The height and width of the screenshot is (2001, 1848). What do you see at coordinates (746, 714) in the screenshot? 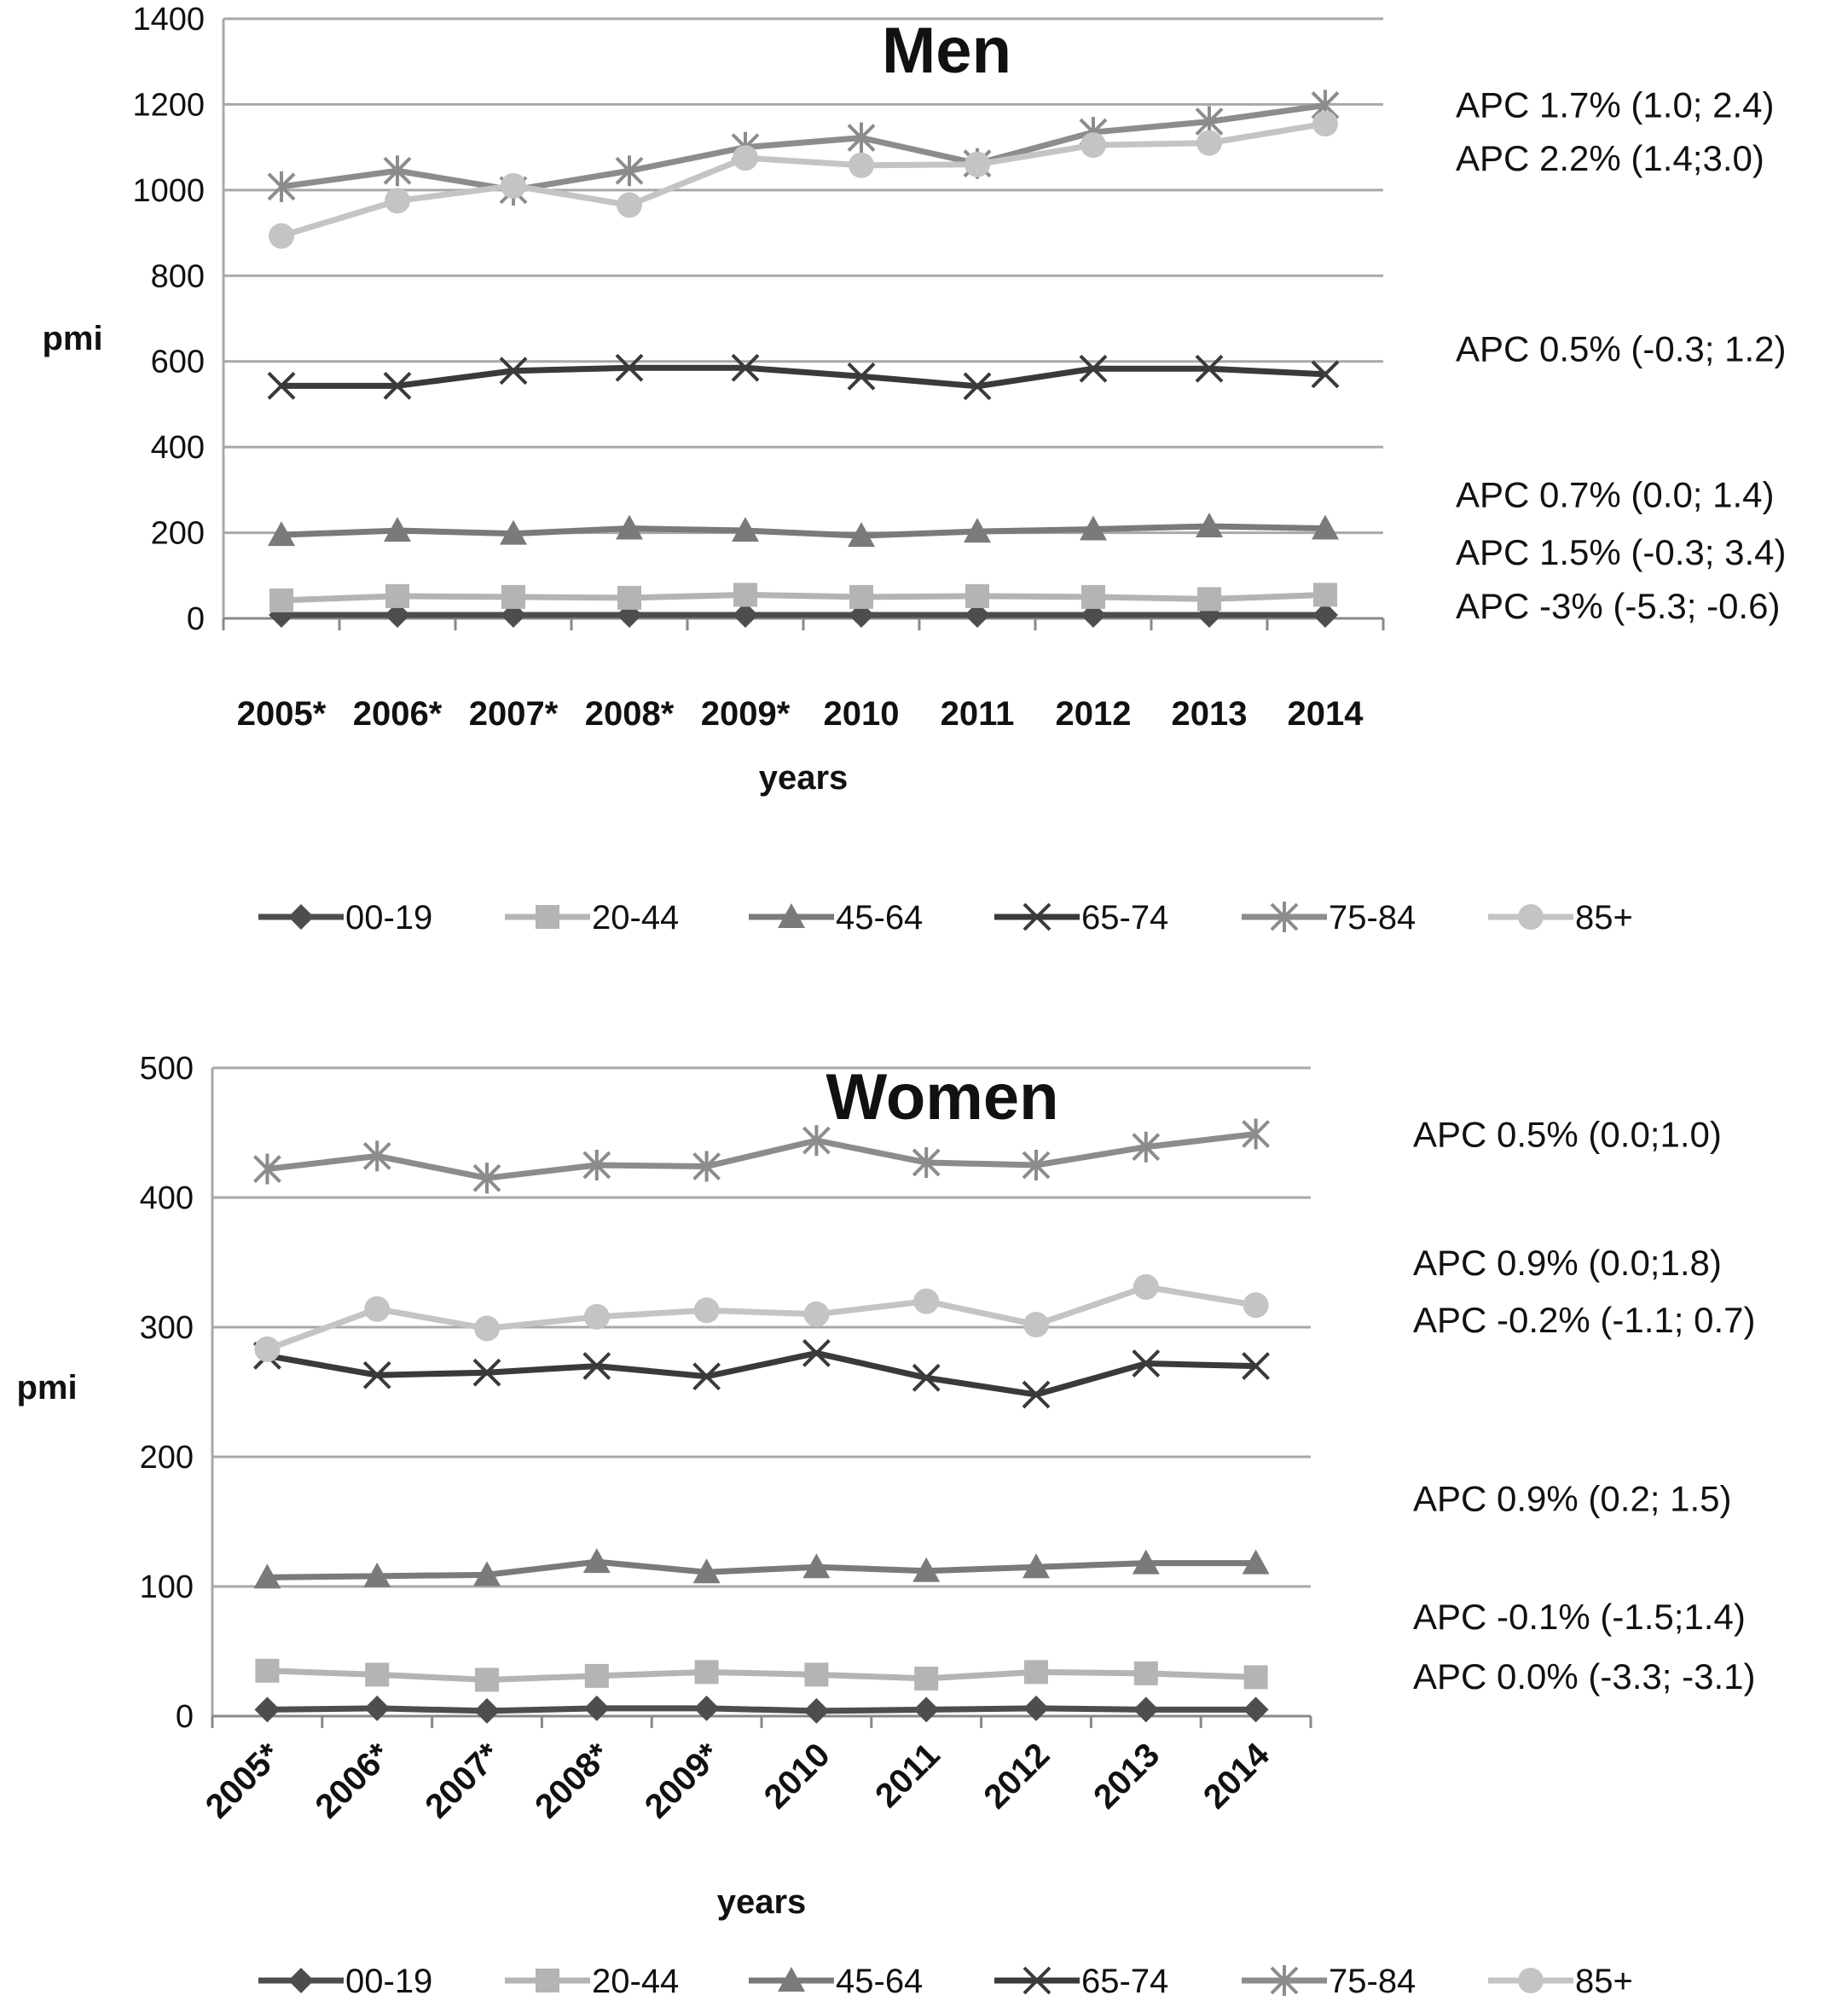
I see `x-tick-label: 2009*` at bounding box center [746, 714].